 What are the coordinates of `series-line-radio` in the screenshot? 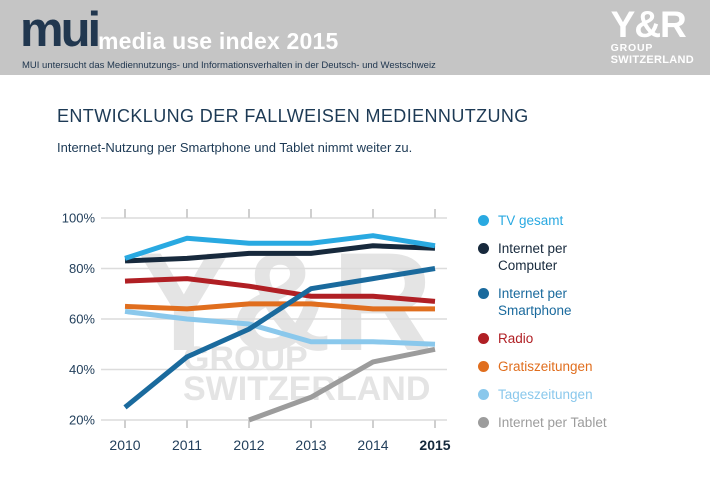 It's located at (280, 290).